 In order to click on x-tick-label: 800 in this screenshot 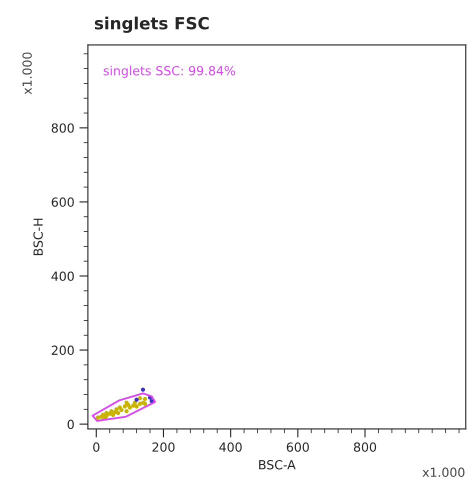, I will do `click(365, 447)`.